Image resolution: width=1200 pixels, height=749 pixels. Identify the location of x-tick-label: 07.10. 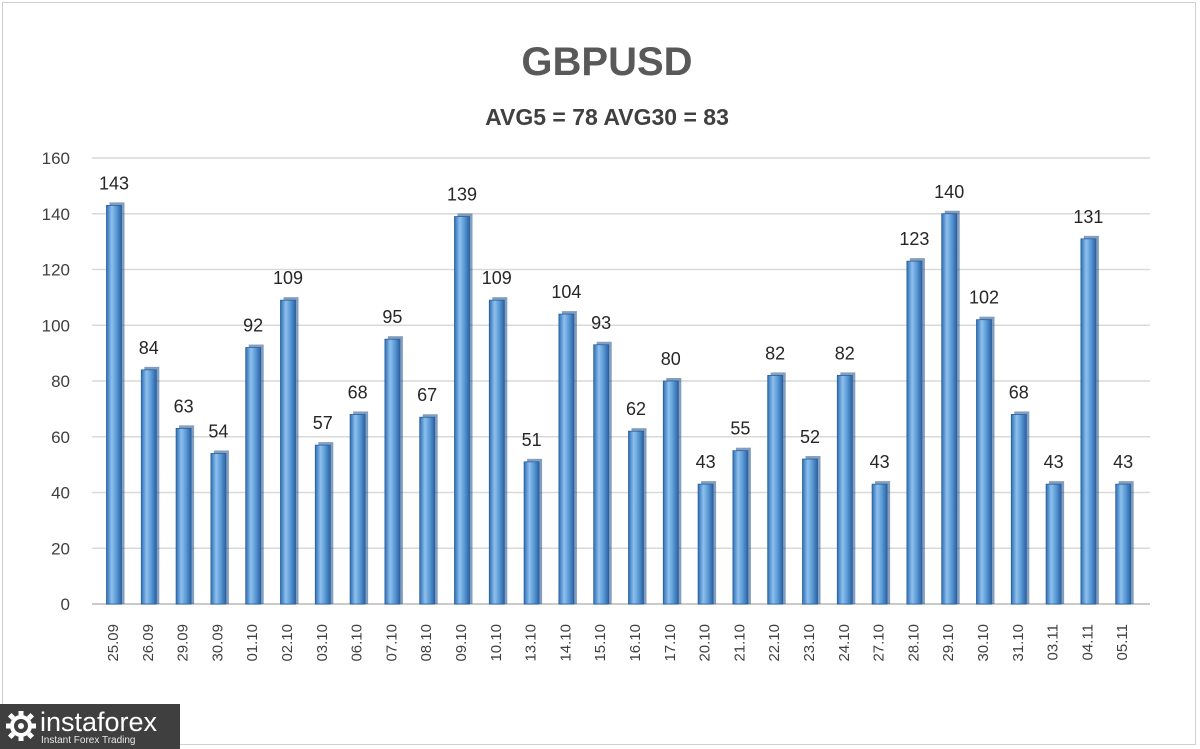
(391, 643).